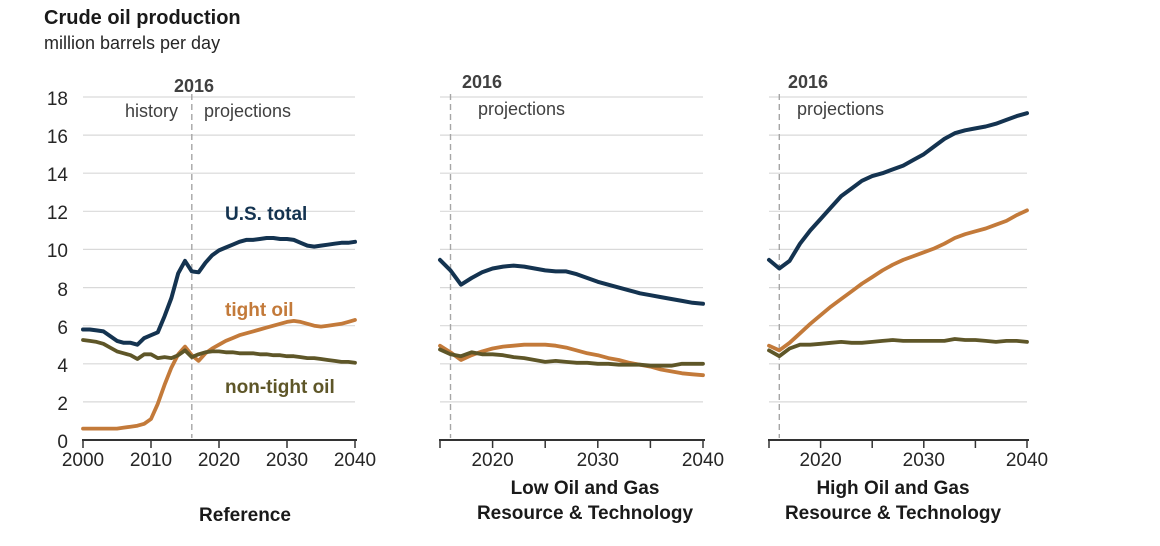 The image size is (1160, 546). Describe the element at coordinates (62, 404) in the screenshot. I see `y-tick-label: 2` at that location.